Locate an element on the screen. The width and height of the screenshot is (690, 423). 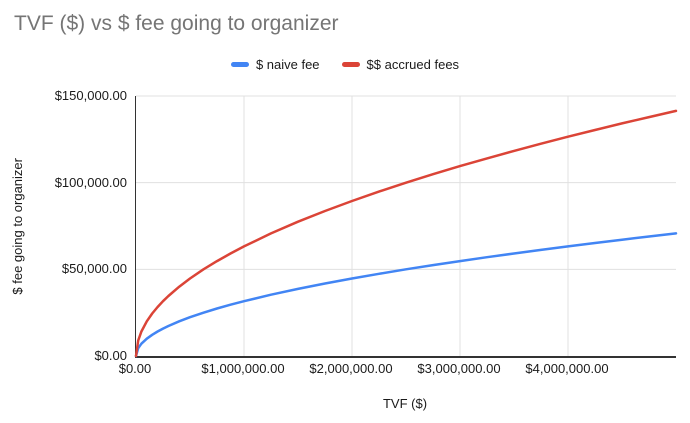
legend-label-accrued-fees: $$ accrued fees is located at coordinates (413, 64).